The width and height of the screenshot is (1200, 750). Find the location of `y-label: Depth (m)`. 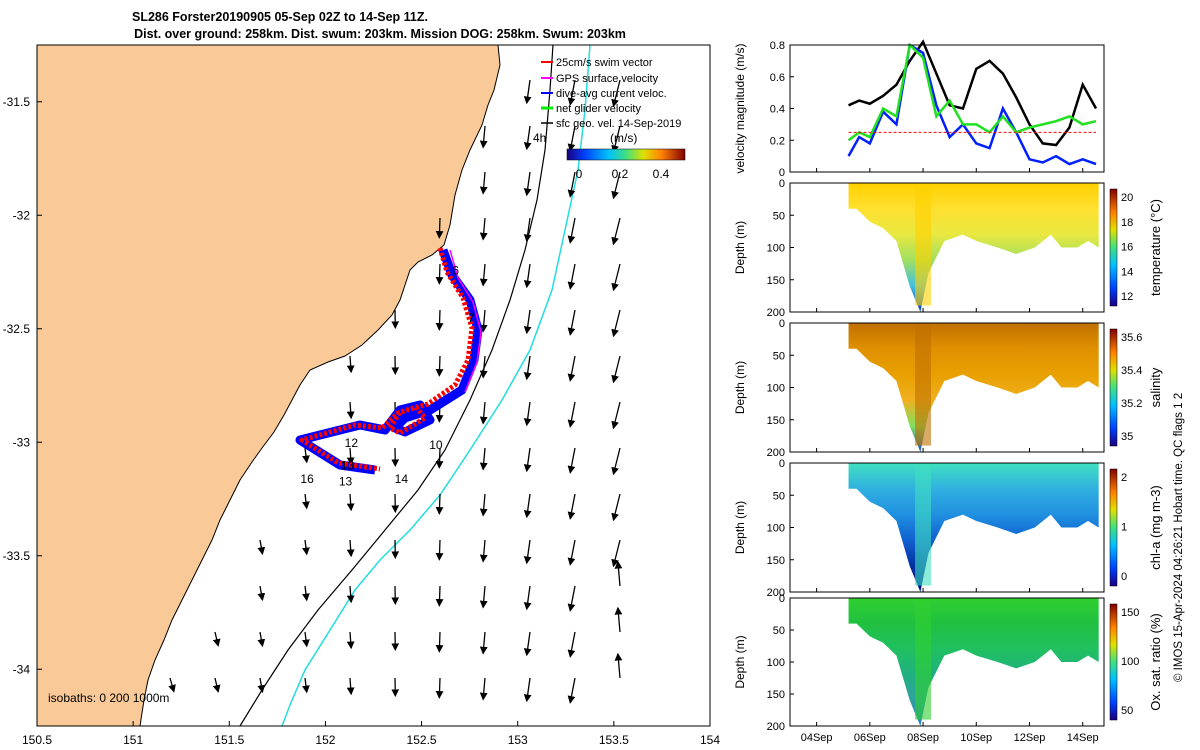

y-label: Depth (m) is located at coordinates (740, 247).